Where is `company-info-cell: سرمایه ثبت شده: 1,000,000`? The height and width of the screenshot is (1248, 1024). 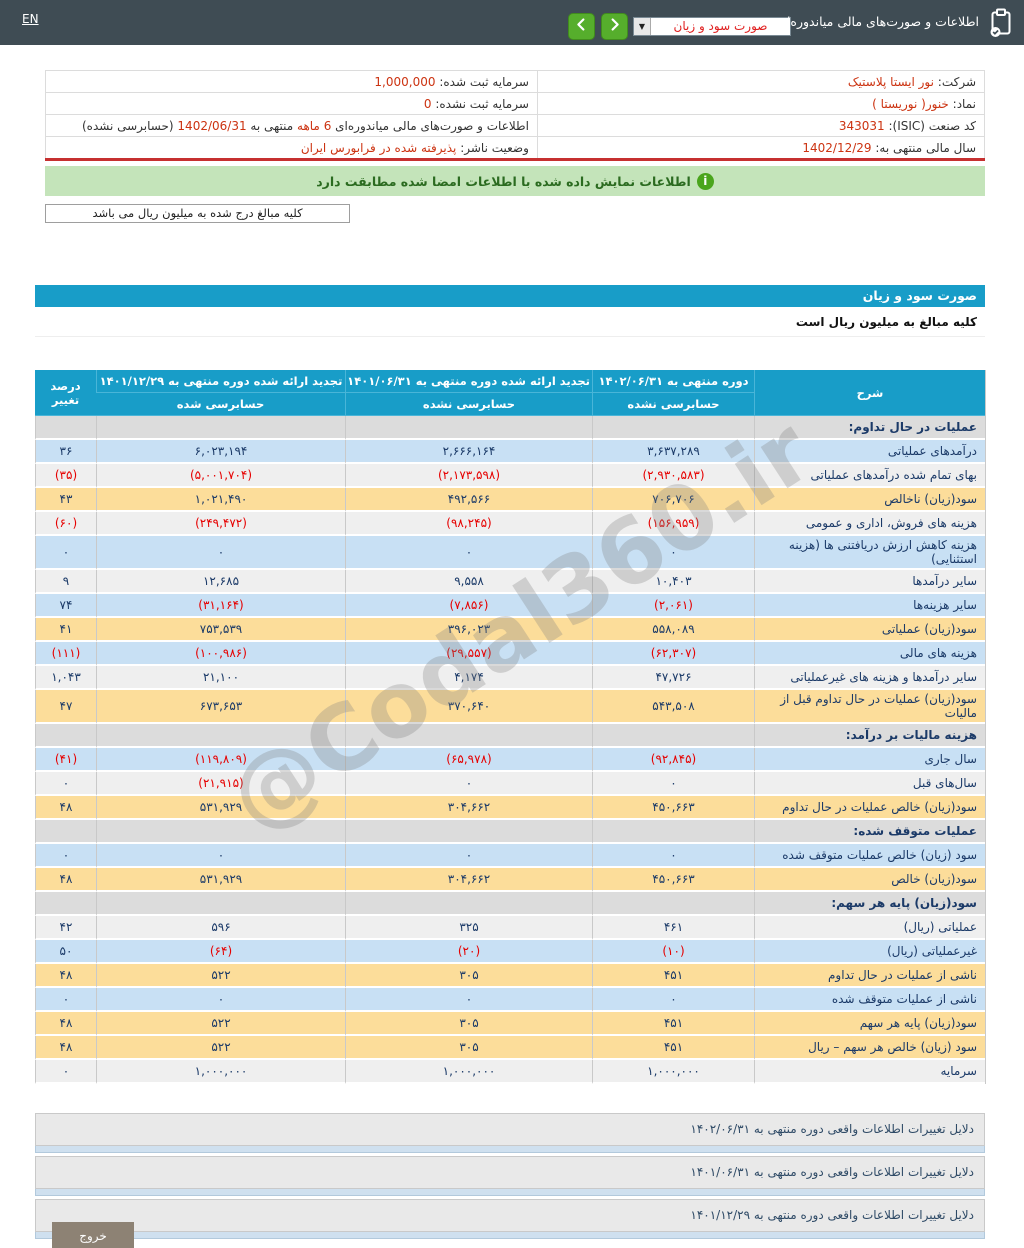 company-info-cell: سرمایه ثبت شده: 1,000,000 is located at coordinates (291, 81).